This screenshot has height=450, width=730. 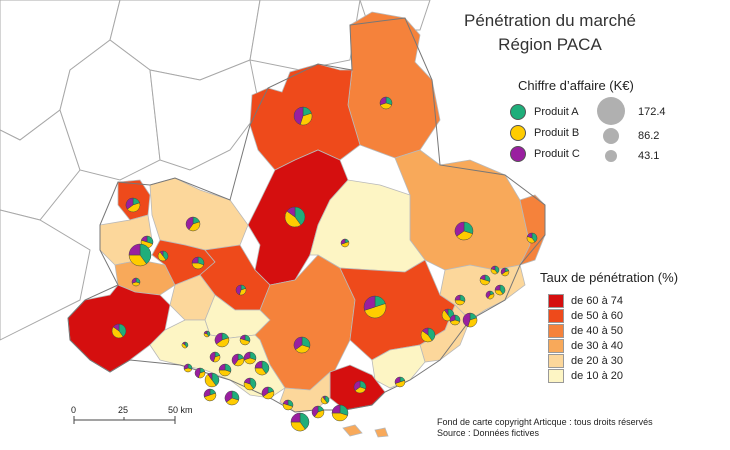 What do you see at coordinates (597, 361) in the screenshot?
I see `rate-label-4: de 20 à 30` at bounding box center [597, 361].